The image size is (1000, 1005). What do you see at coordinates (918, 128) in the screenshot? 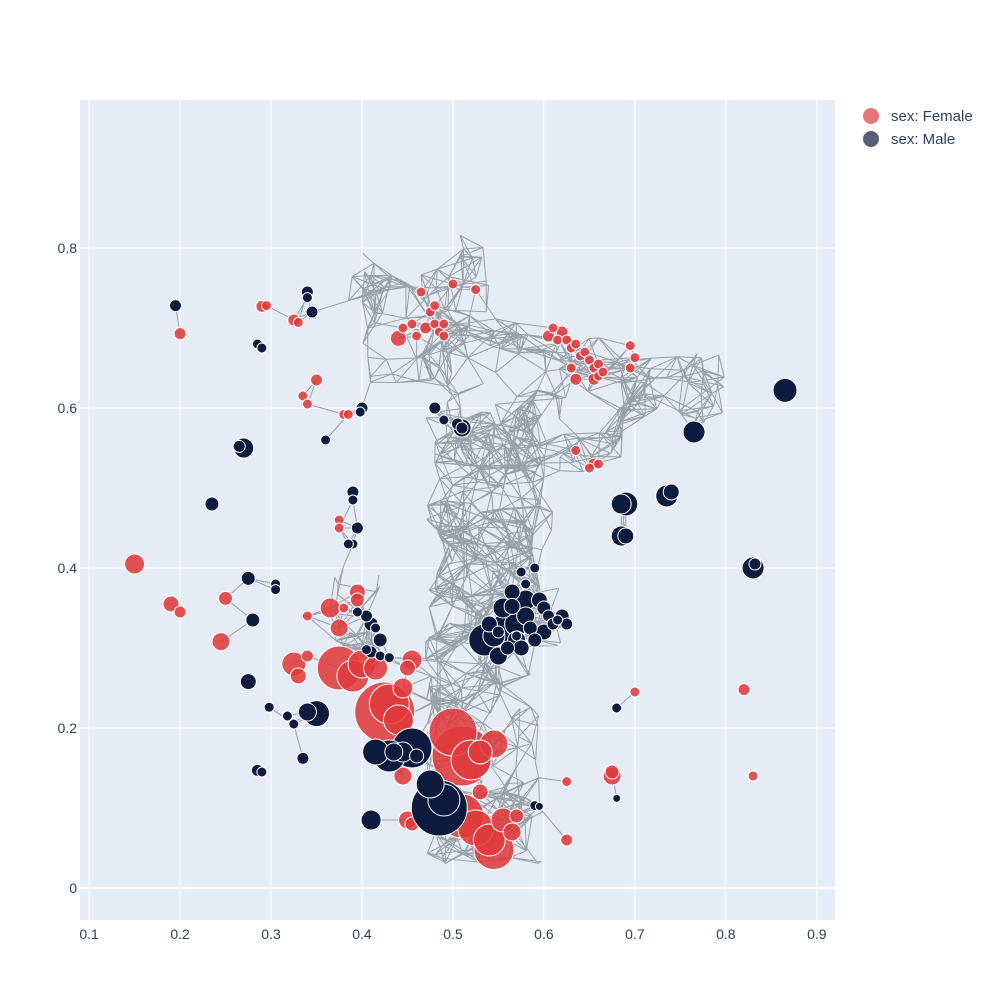
I see `legend: sex: Female sex: Male` at bounding box center [918, 128].